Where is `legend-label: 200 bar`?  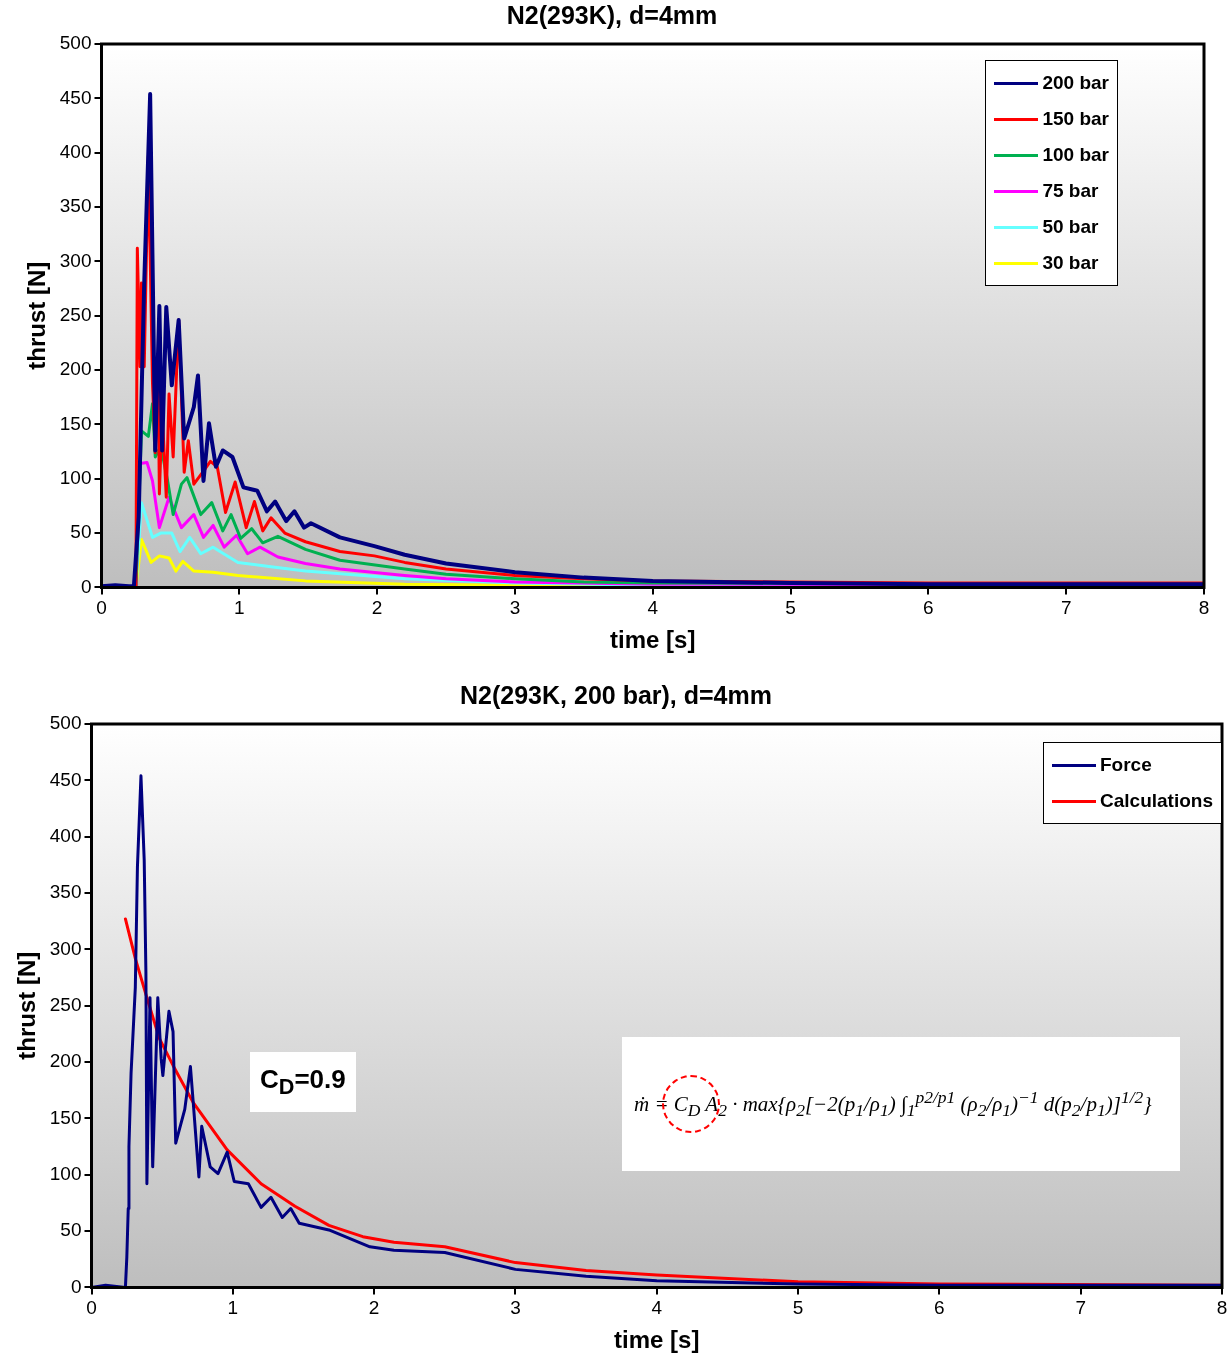 legend-label: 200 bar is located at coordinates (1075, 83).